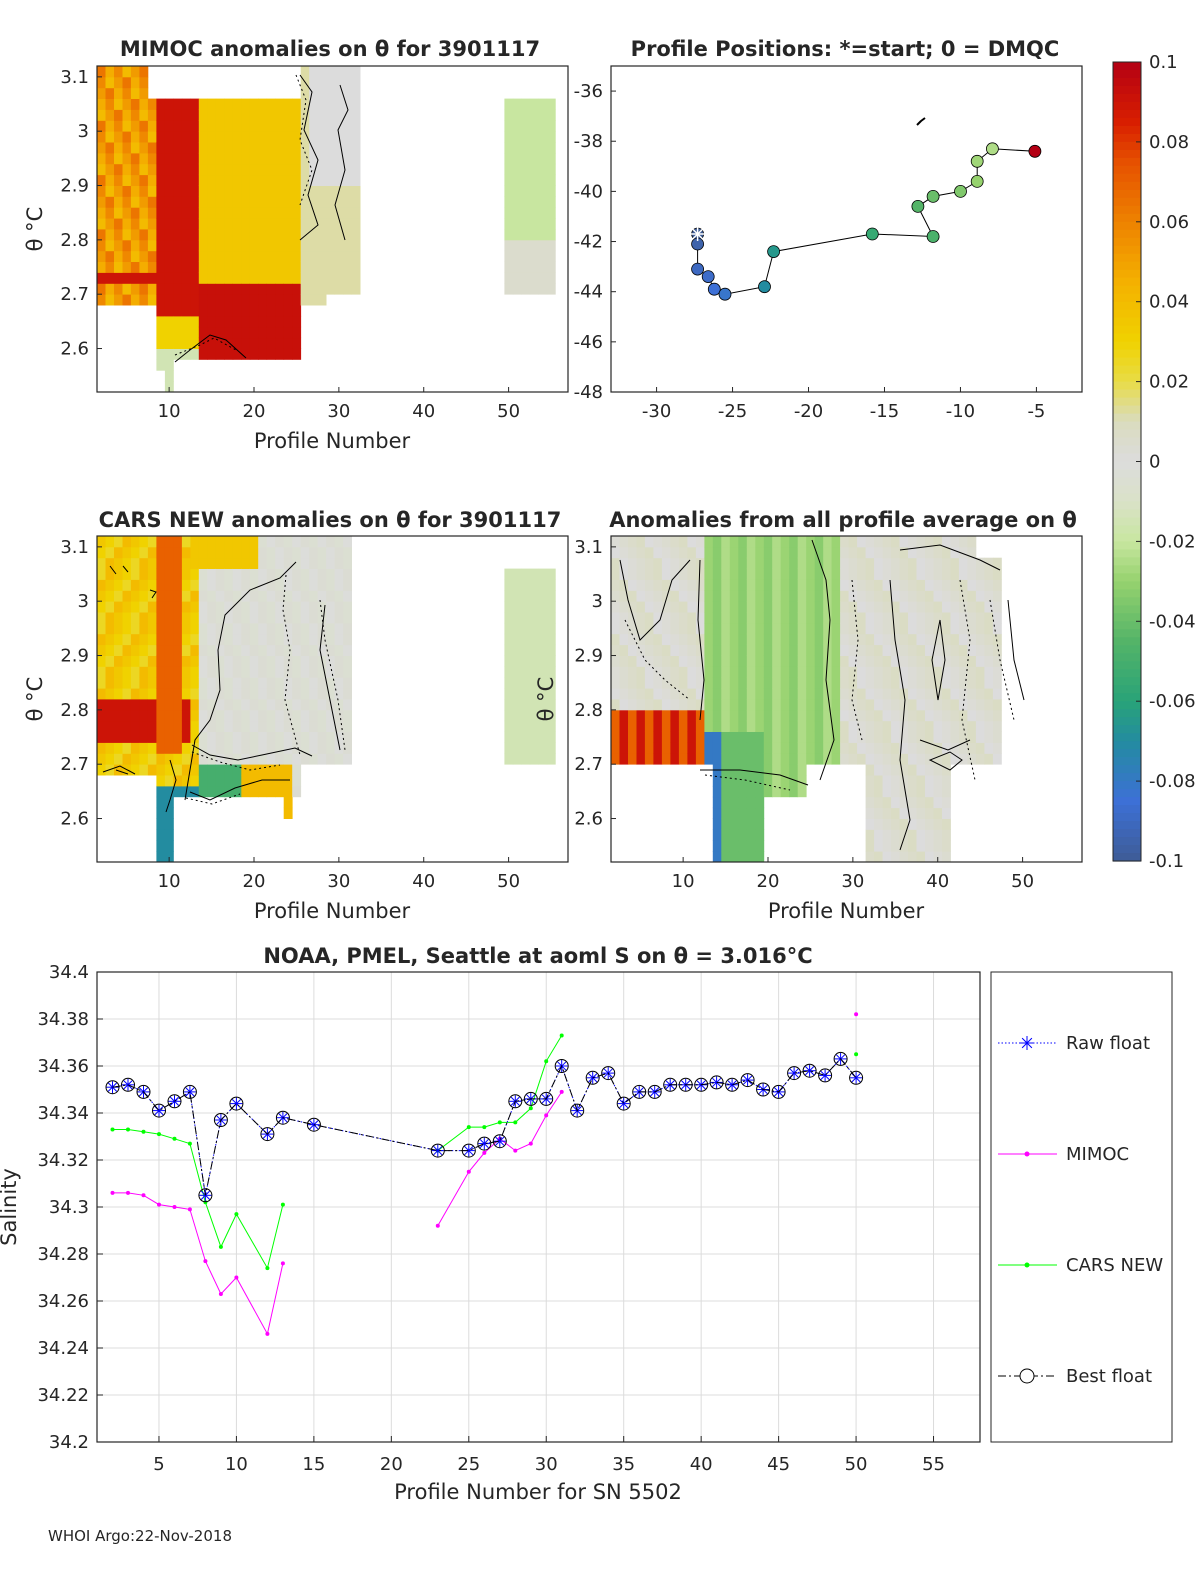  What do you see at coordinates (290, 244) in the screenshot?
I see `mimoc-ticks: 10 20 30 40 503.132.92.82.72.6` at bounding box center [290, 244].